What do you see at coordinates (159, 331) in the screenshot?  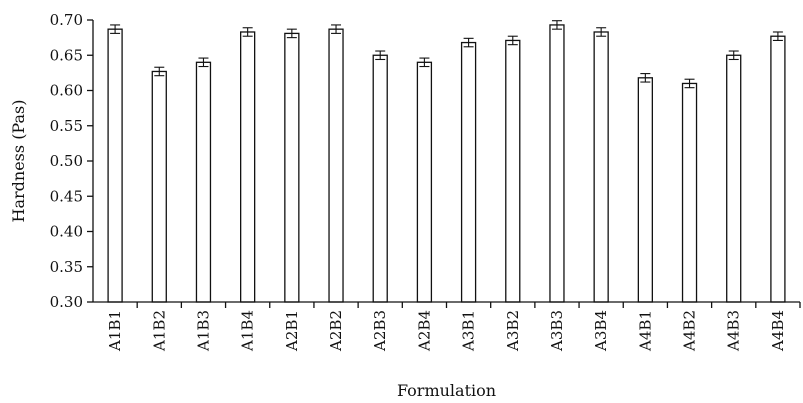 I see `x-tick-label: A1B2` at bounding box center [159, 331].